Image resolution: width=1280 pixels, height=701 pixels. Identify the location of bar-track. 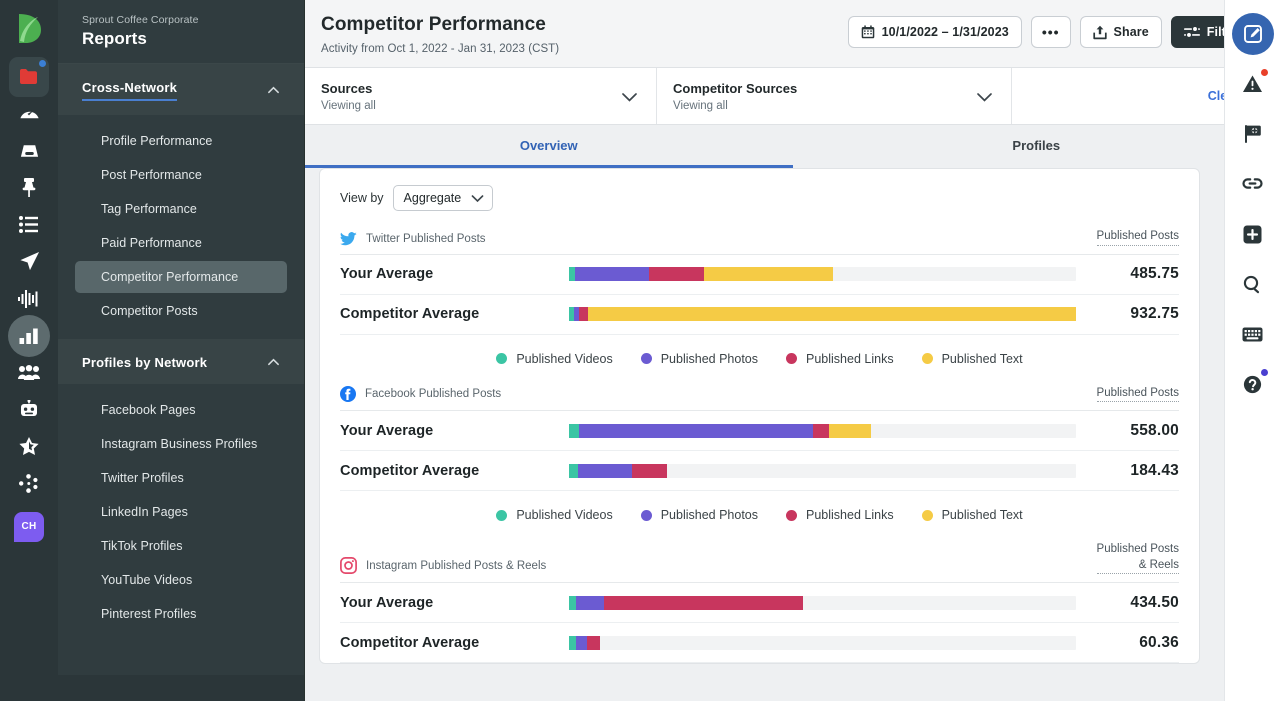
(822, 642).